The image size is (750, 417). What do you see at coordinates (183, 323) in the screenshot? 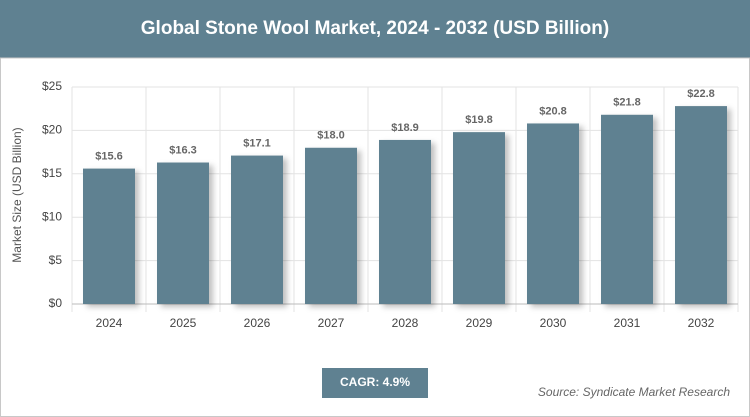
I see `x-tick-label: 2025` at bounding box center [183, 323].